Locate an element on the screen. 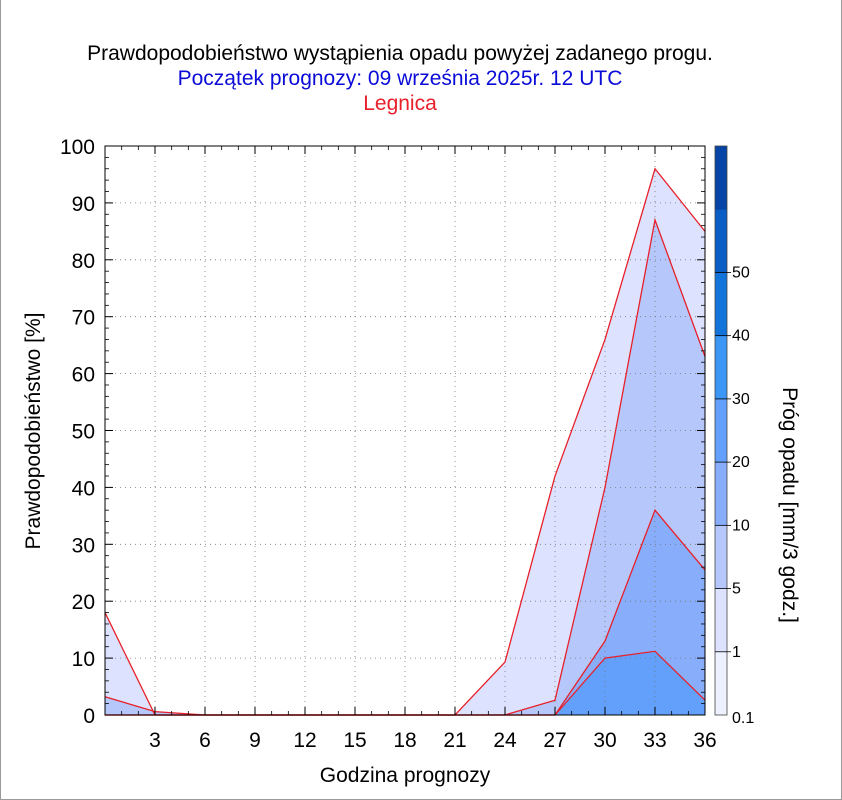  x-tick-label: 15 is located at coordinates (354, 740).